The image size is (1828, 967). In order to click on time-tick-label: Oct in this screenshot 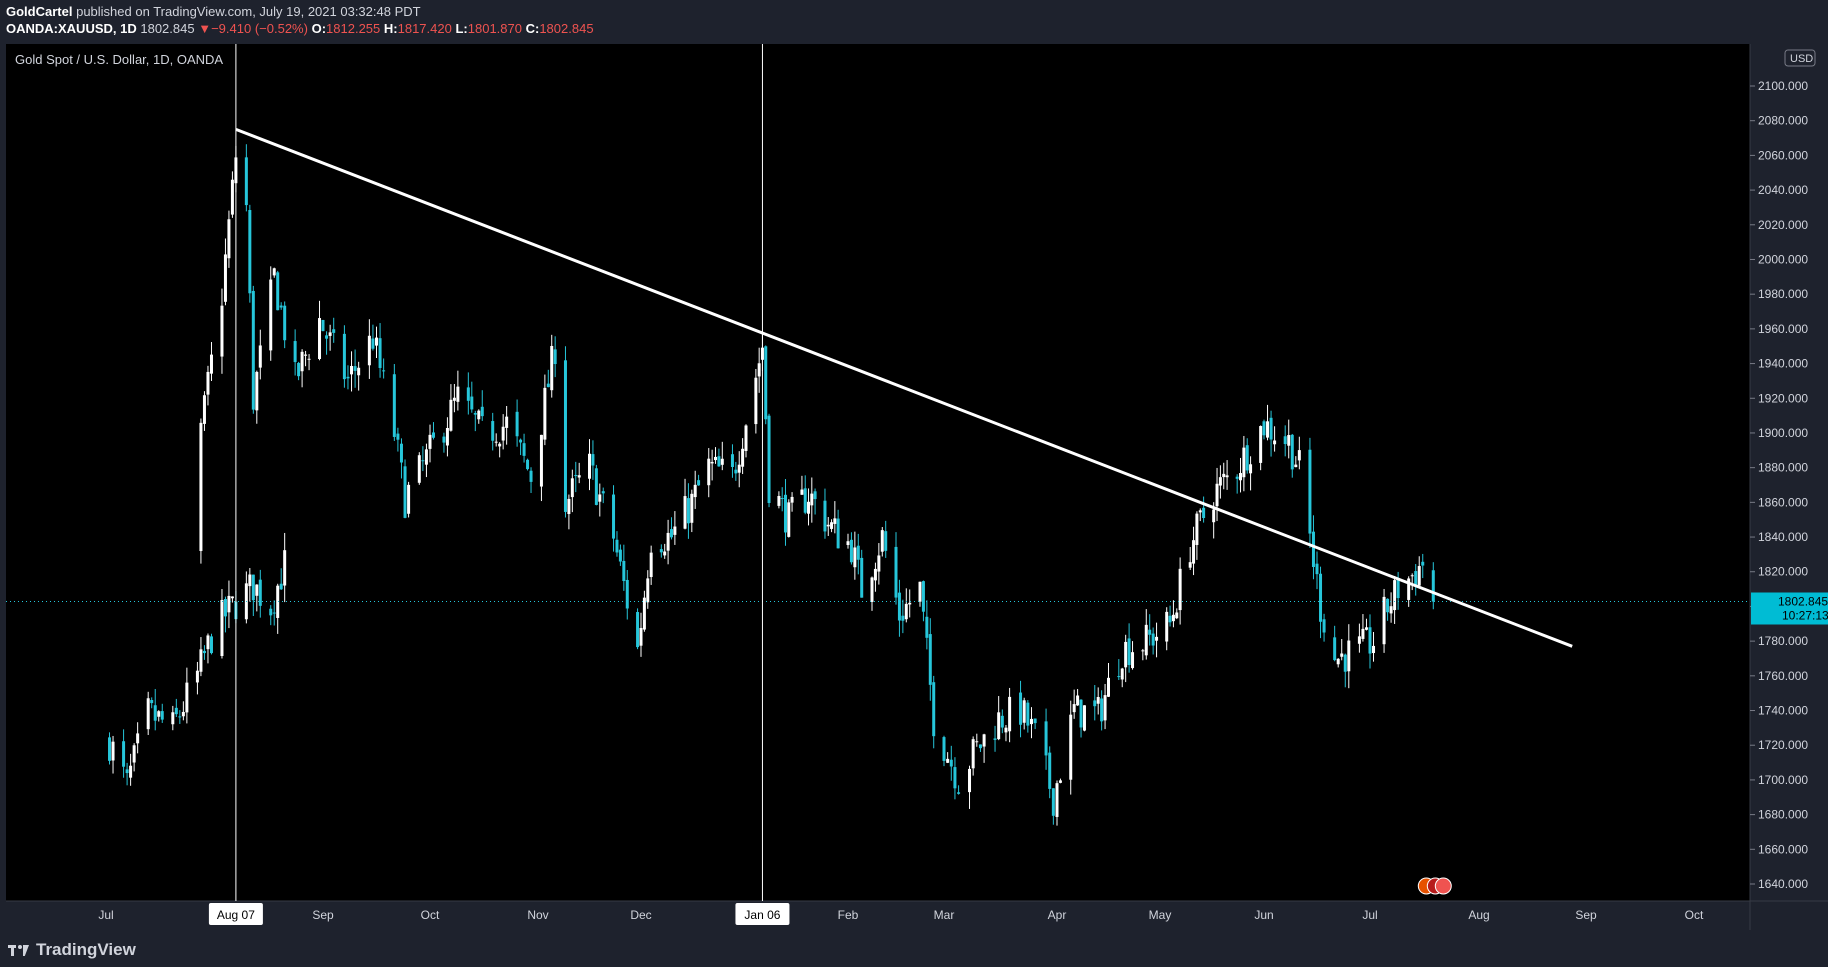, I will do `click(430, 915)`.